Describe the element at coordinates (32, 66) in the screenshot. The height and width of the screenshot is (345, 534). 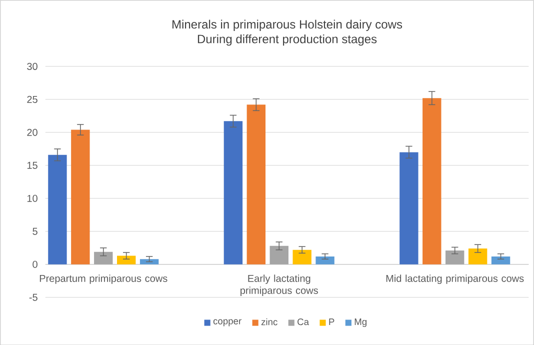
I see `y-tick-label: 30` at that location.